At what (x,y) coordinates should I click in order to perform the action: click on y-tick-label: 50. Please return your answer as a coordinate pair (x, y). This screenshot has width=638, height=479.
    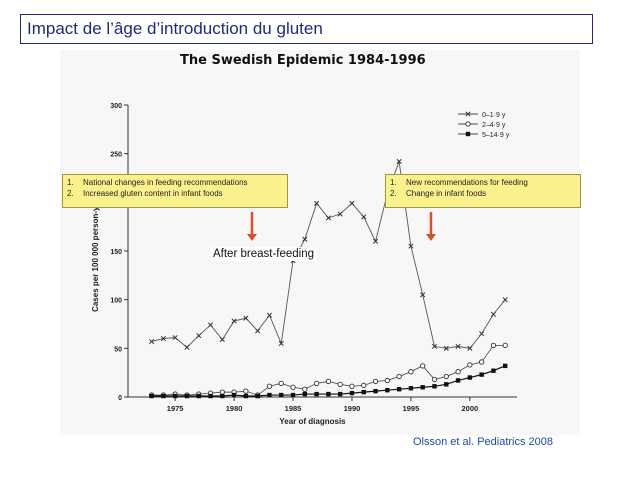
    Looking at the image, I should click on (118, 349).